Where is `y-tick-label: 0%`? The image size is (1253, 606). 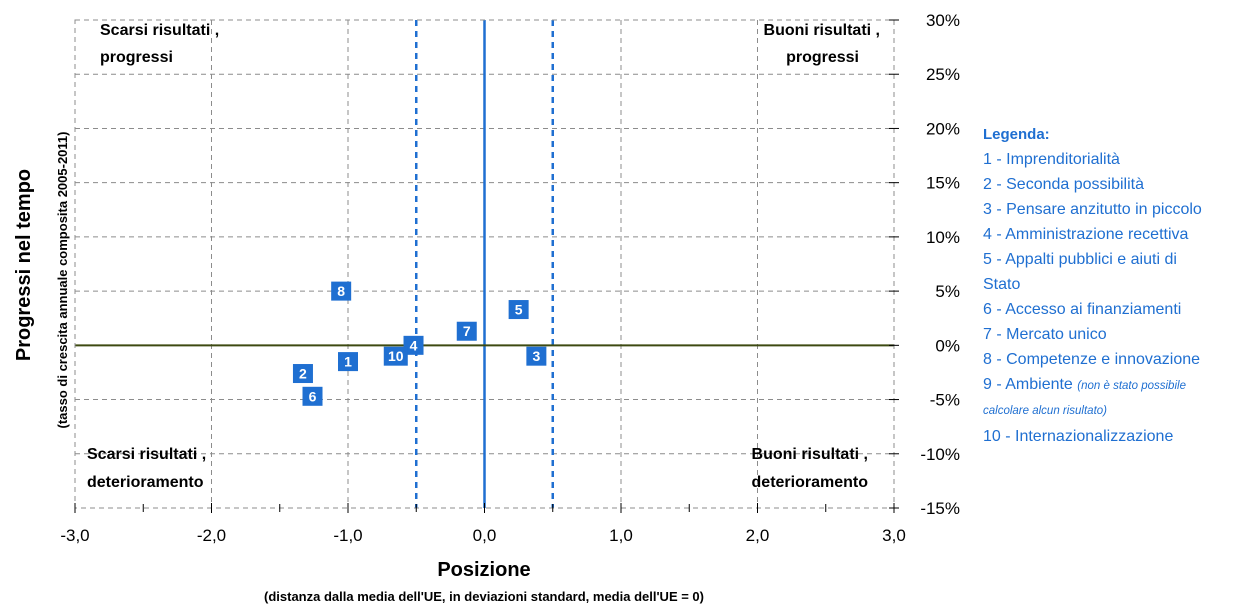 y-tick-label: 0% is located at coordinates (947, 345).